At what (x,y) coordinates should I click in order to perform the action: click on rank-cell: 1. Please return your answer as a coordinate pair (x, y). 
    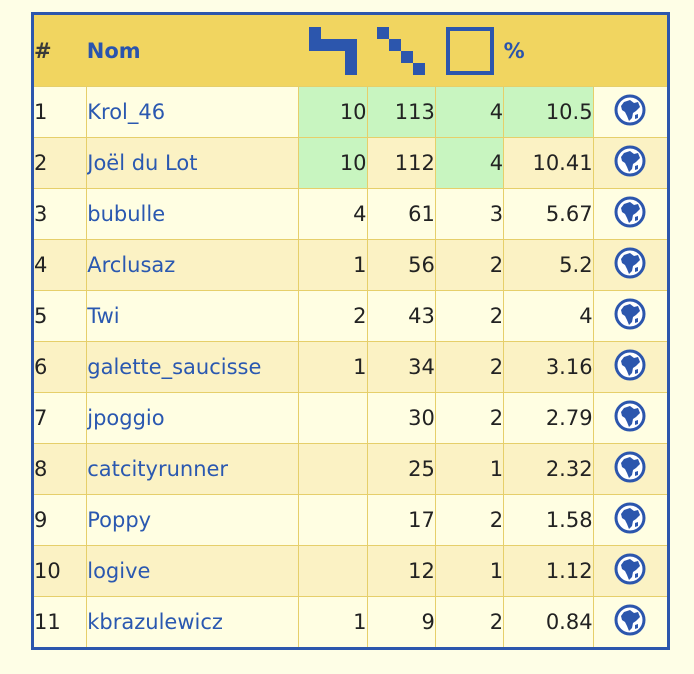
    Looking at the image, I should click on (59, 112).